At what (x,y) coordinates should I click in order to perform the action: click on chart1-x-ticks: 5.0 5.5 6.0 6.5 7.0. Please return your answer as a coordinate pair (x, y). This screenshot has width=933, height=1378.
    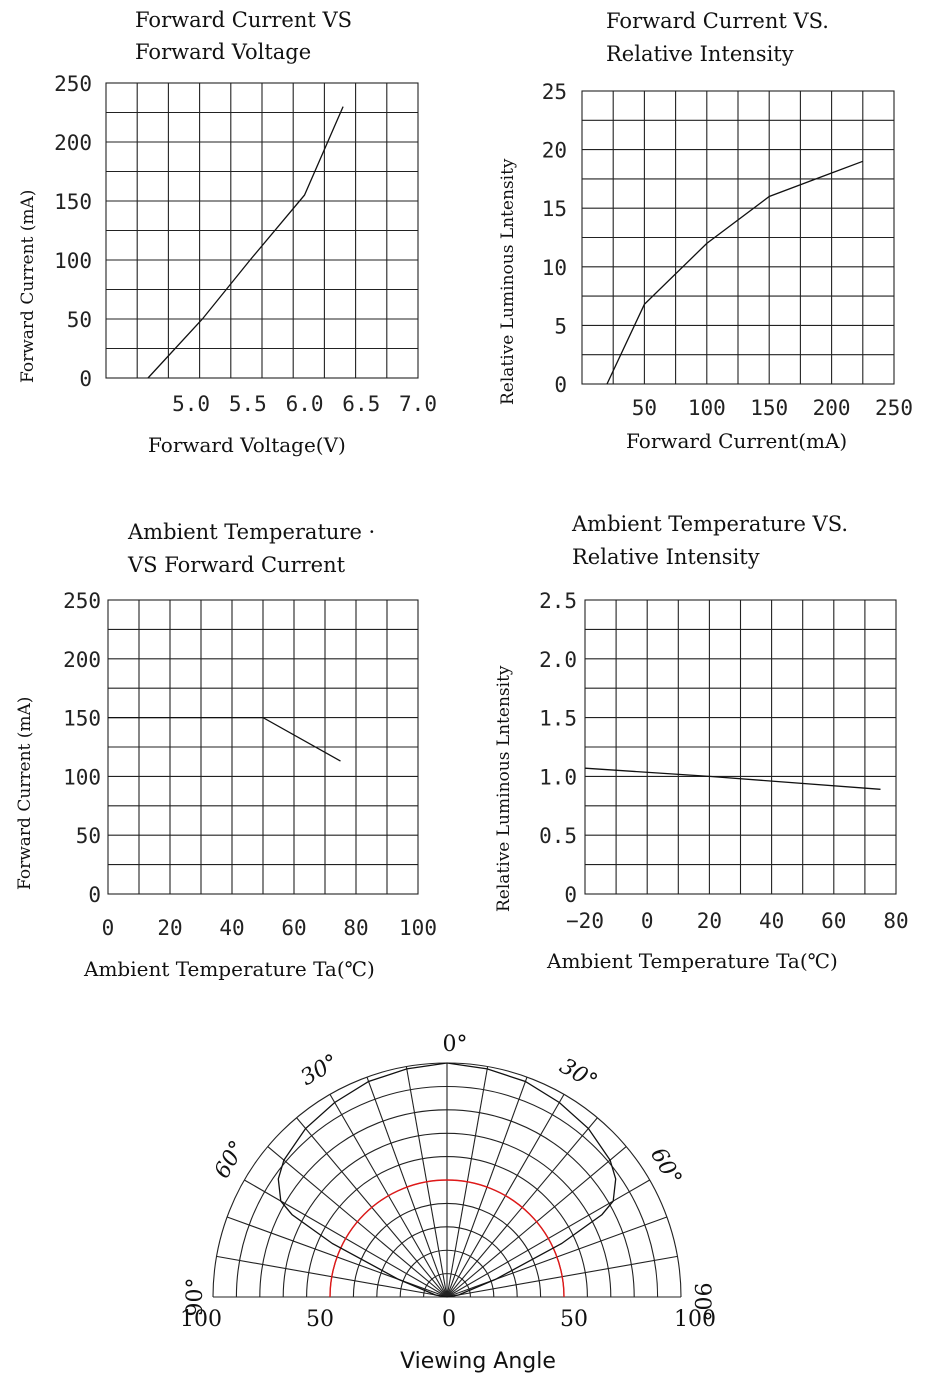
    Looking at the image, I should click on (304, 404).